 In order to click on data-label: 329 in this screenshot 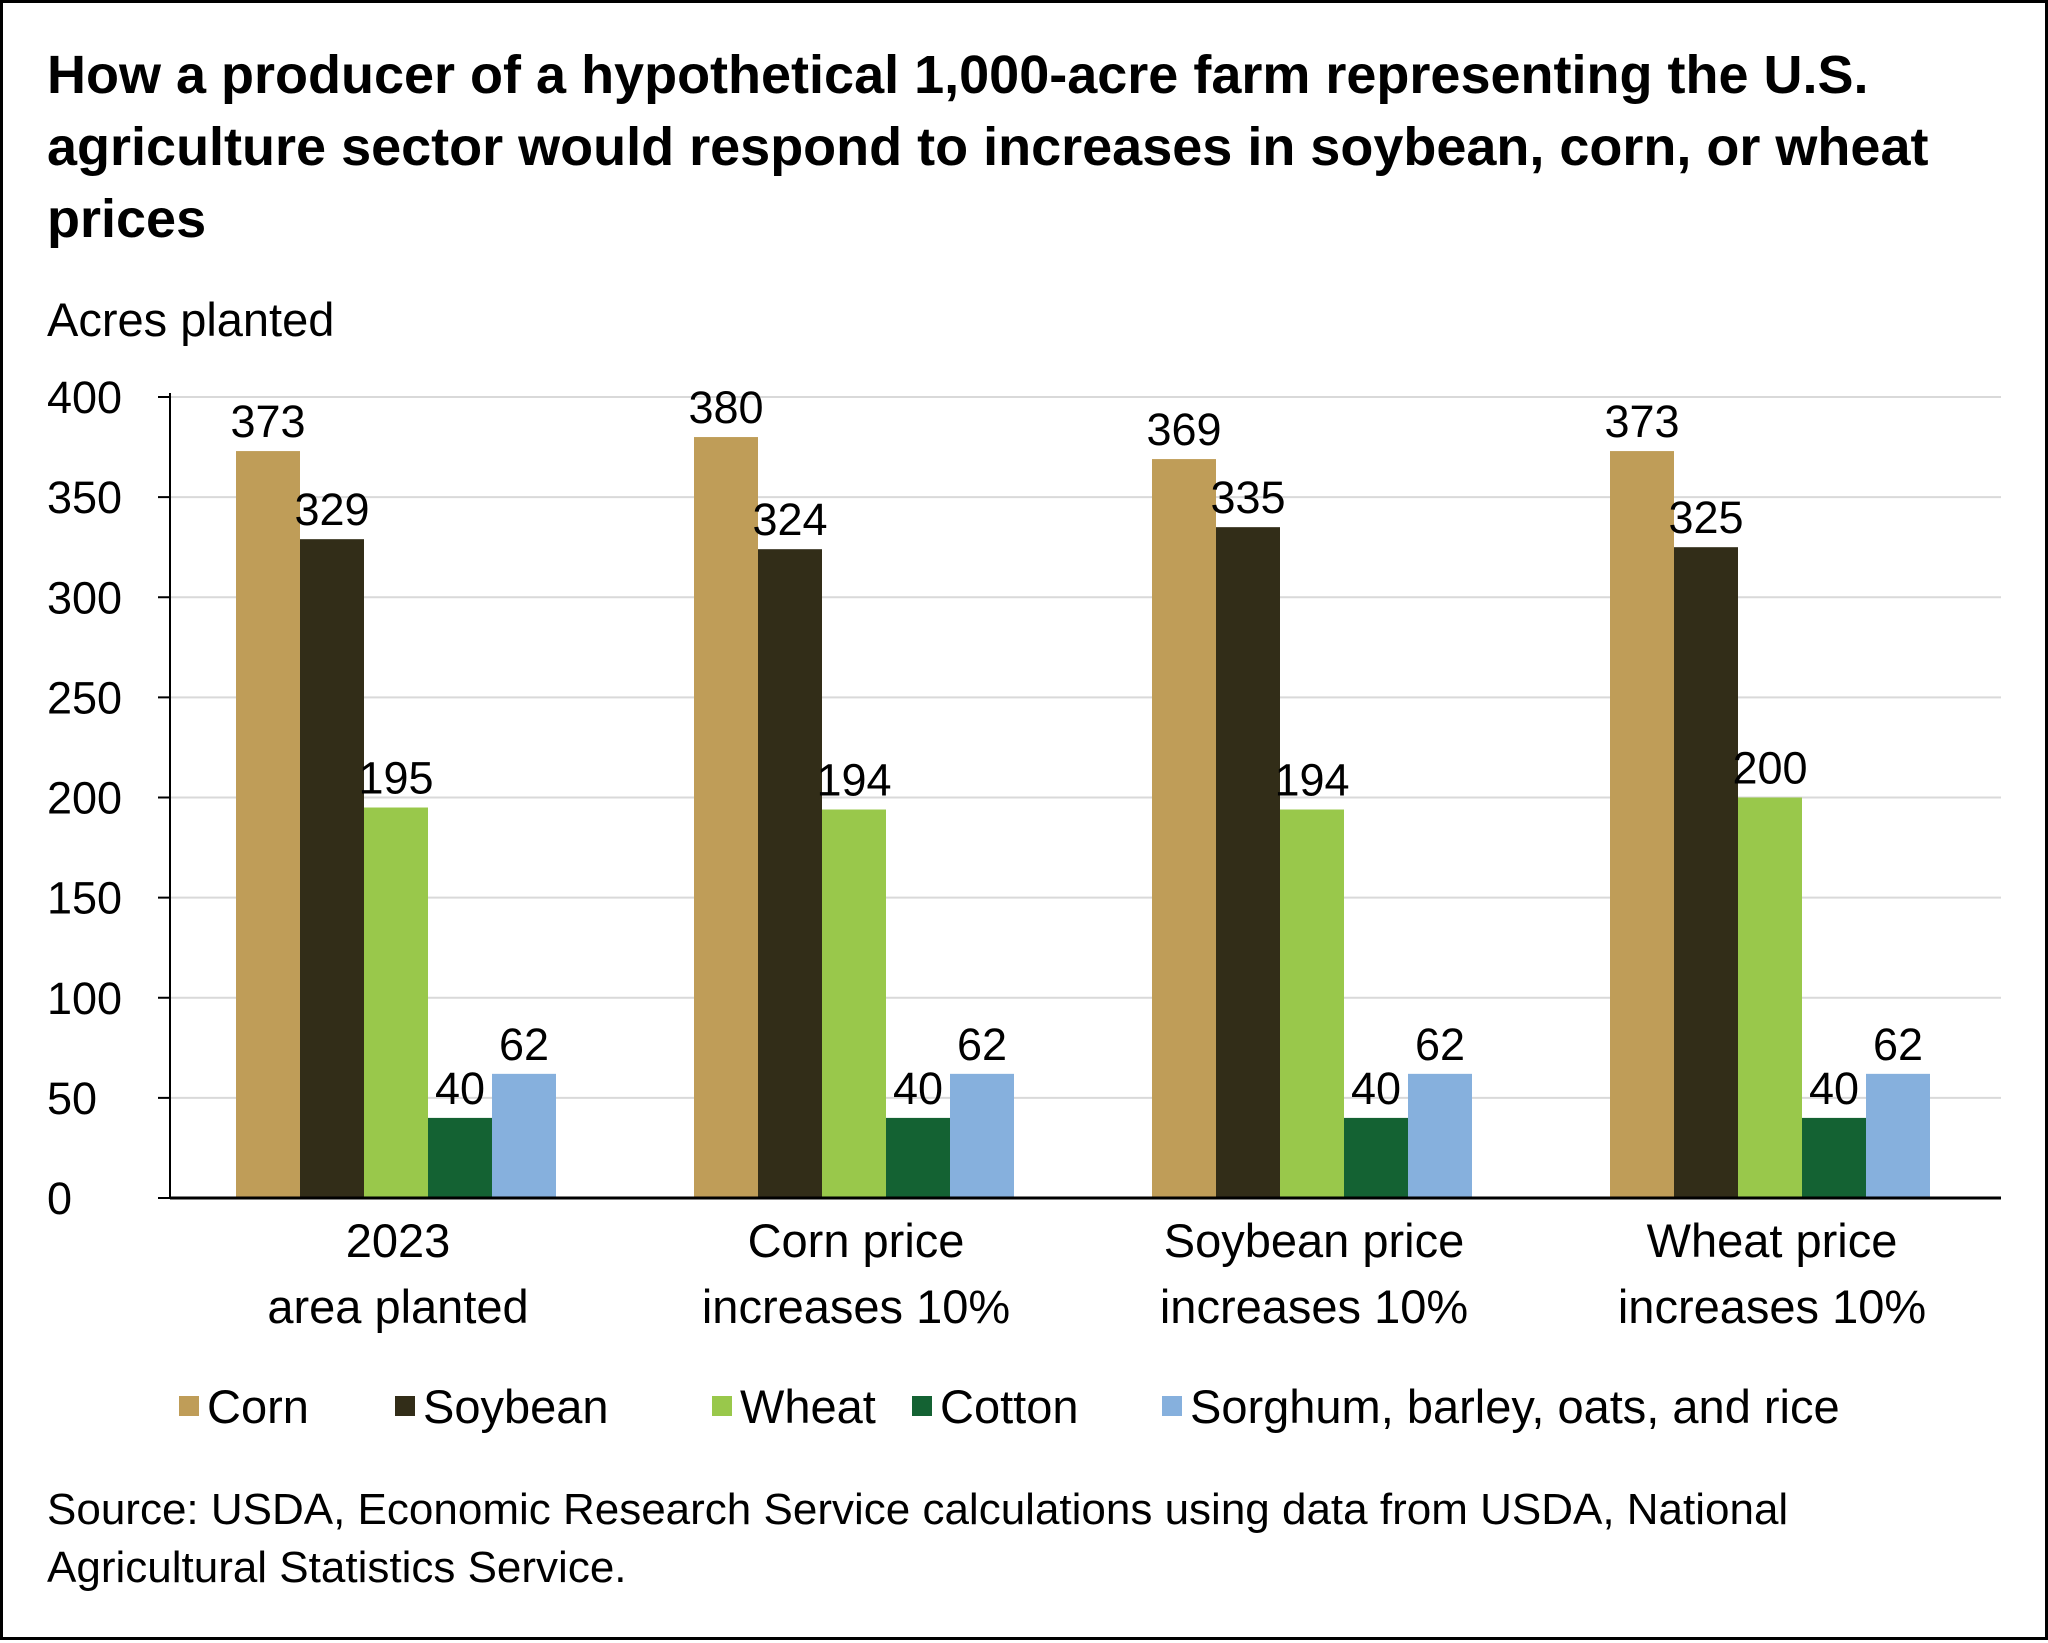, I will do `click(331, 509)`.